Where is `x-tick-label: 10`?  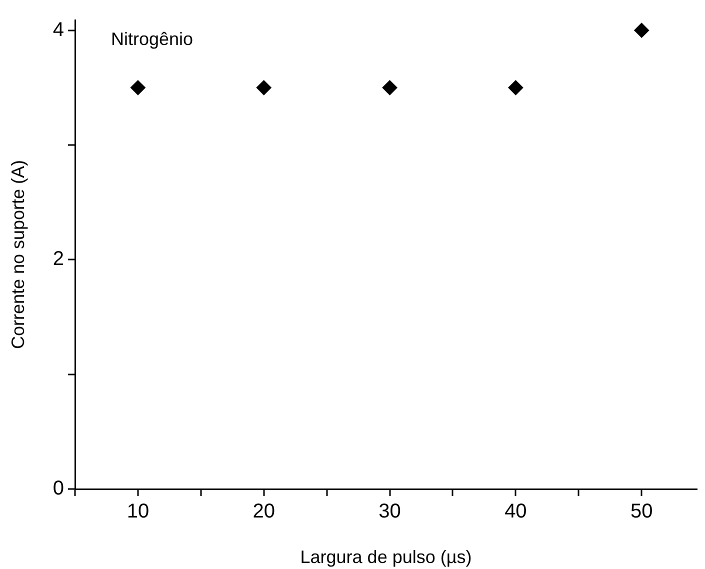
x-tick-label: 10 is located at coordinates (138, 511).